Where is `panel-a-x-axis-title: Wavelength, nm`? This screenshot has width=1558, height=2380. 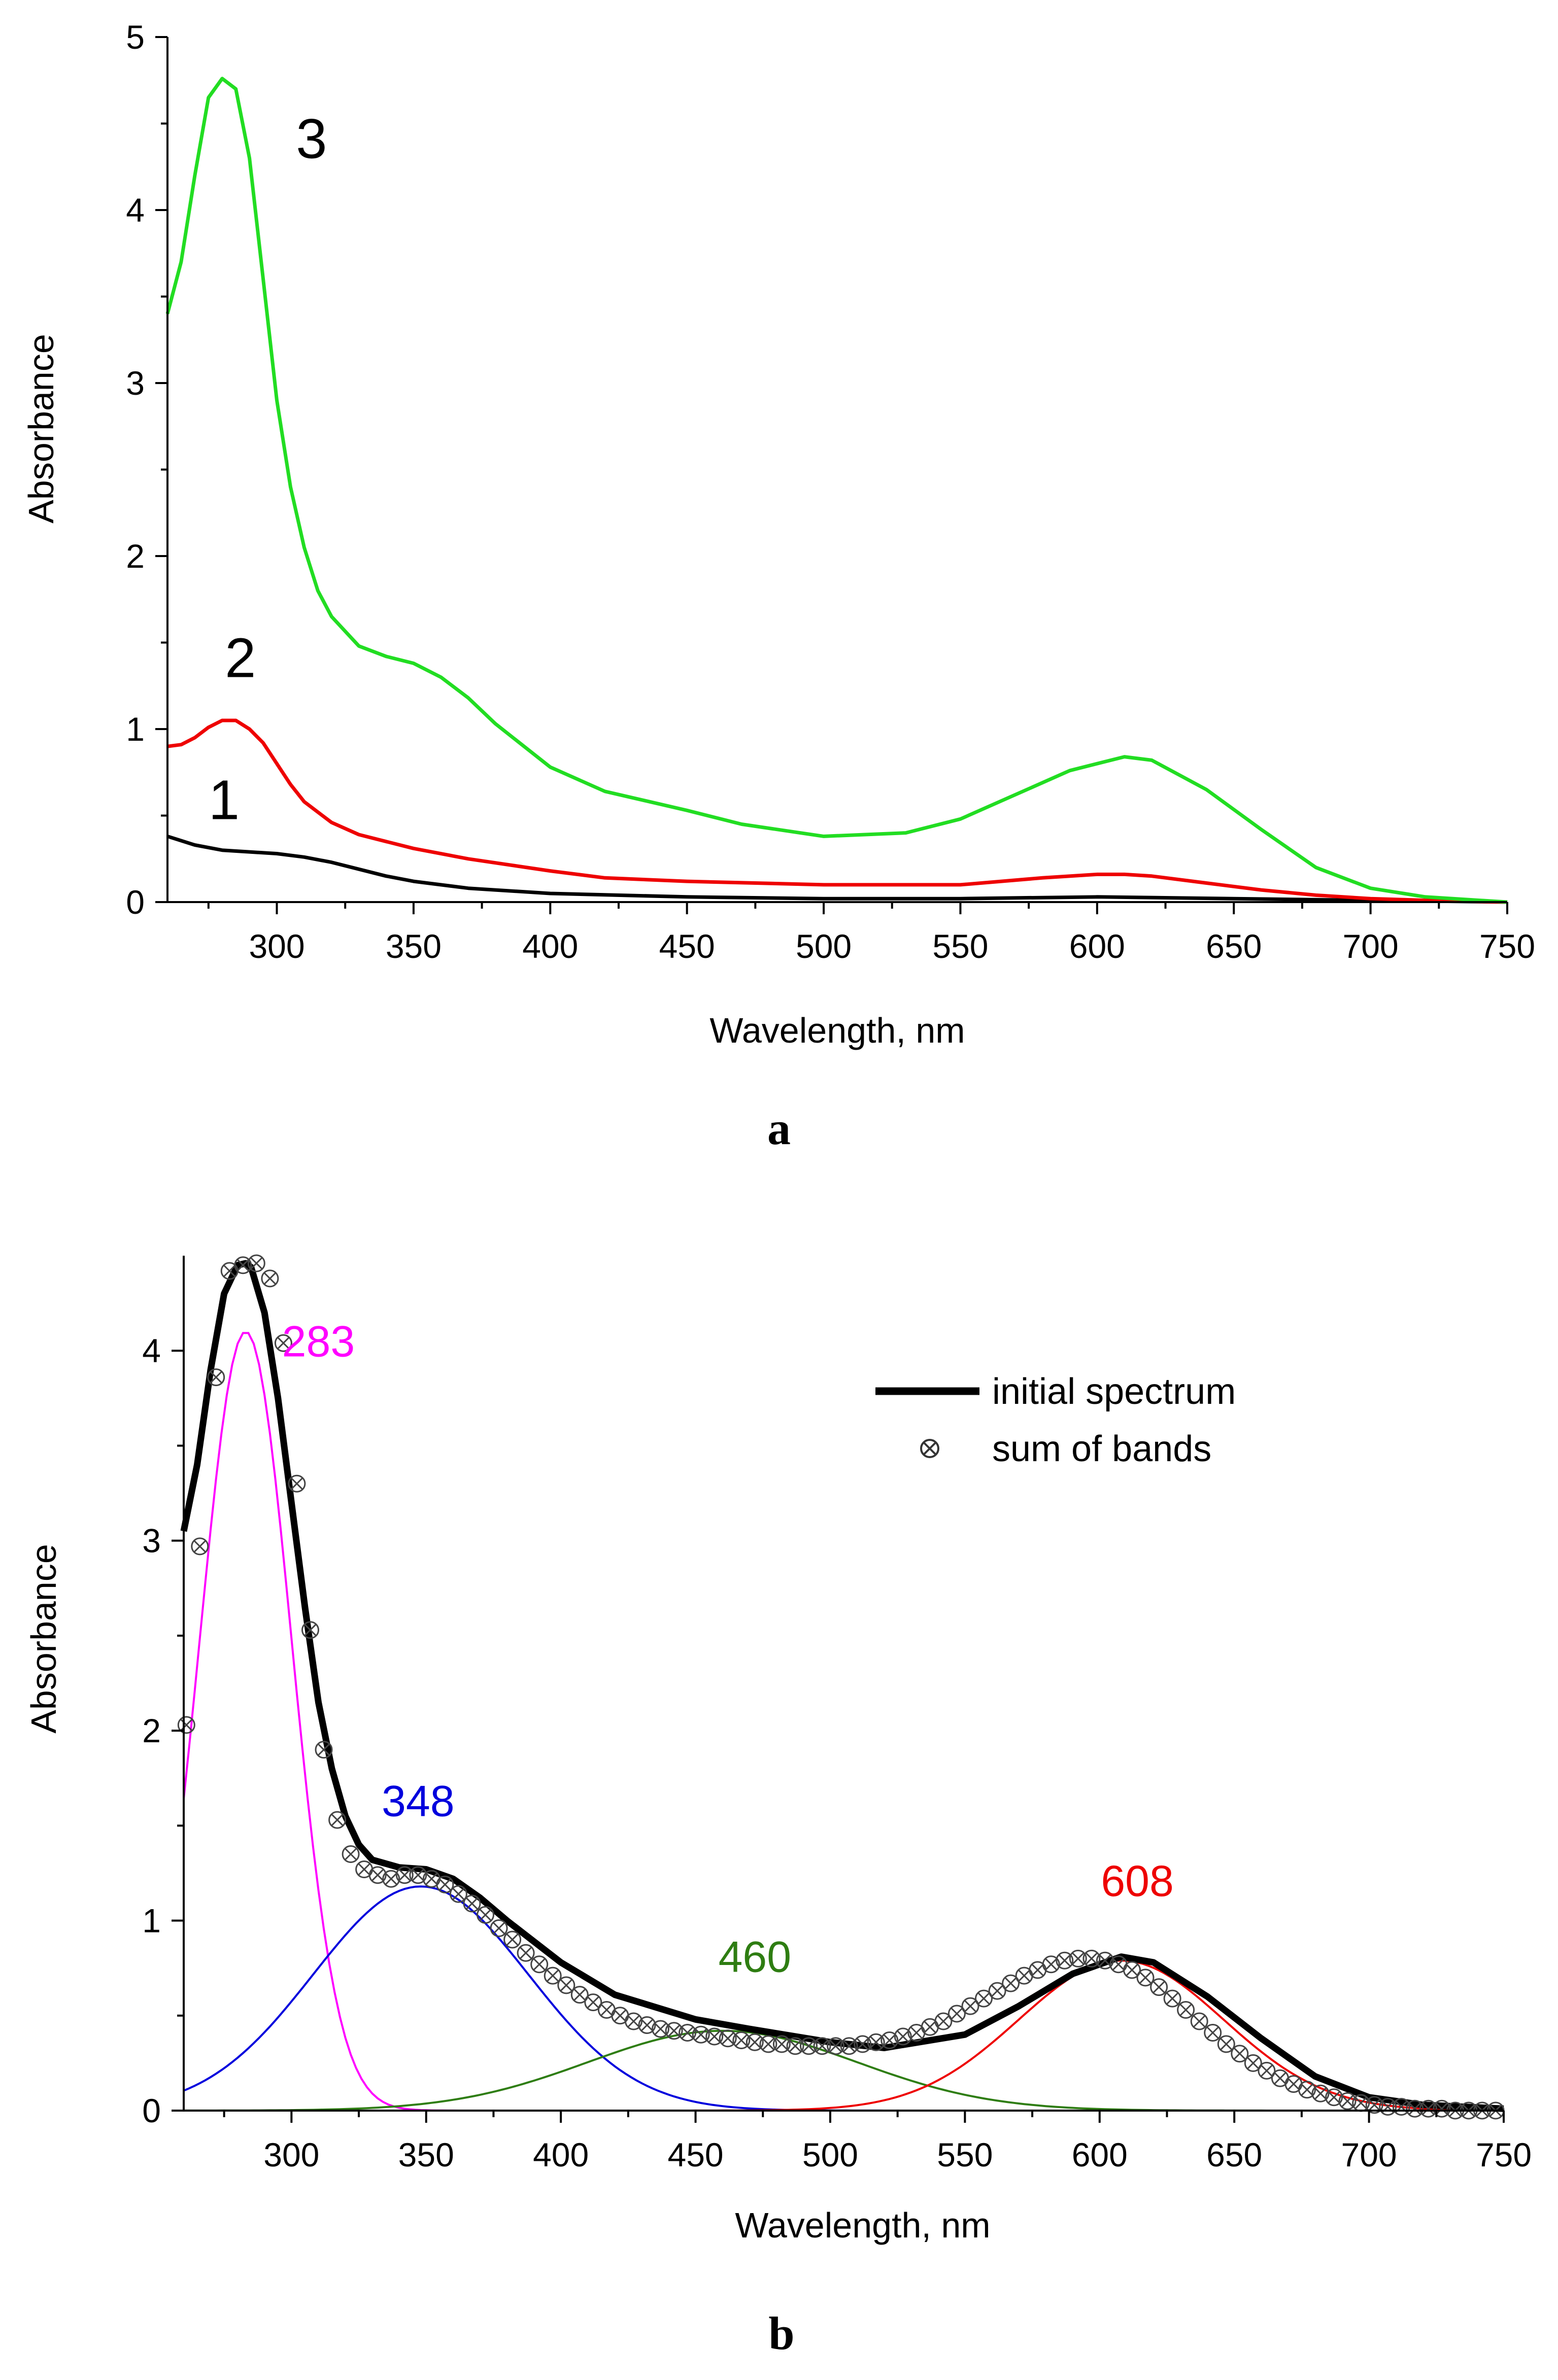
panel-a-x-axis-title: Wavelength, nm is located at coordinates (837, 1030).